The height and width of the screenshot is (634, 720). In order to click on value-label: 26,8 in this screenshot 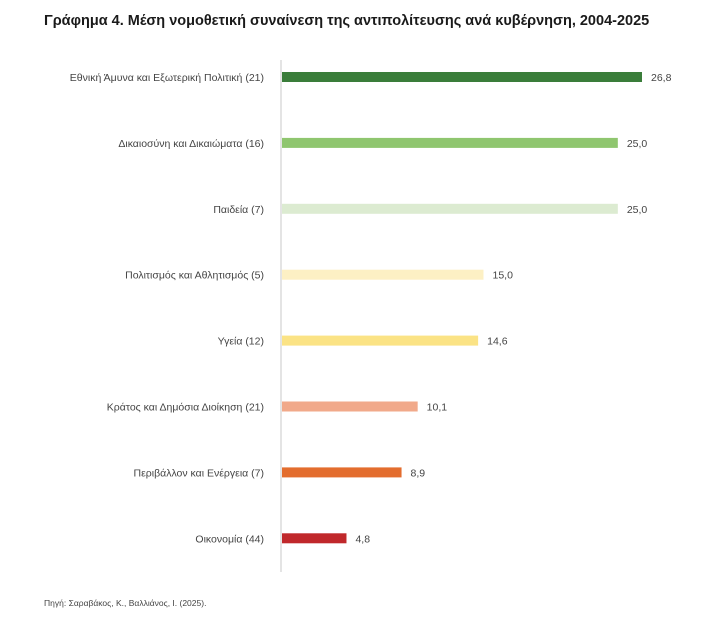, I will do `click(661, 78)`.